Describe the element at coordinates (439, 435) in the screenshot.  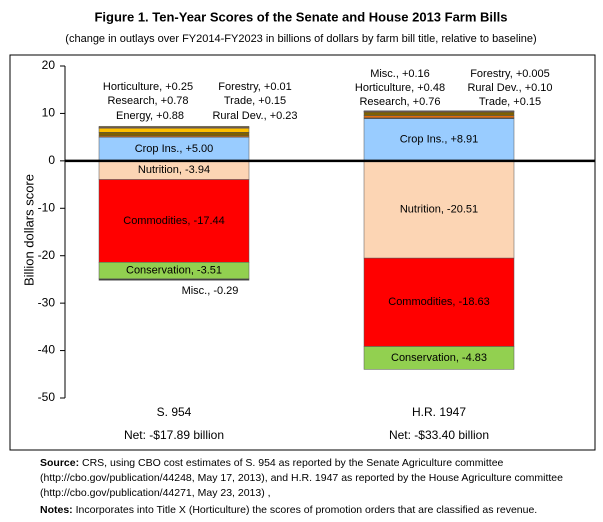
I see `category-note: Net: -$33.40 billion` at that location.